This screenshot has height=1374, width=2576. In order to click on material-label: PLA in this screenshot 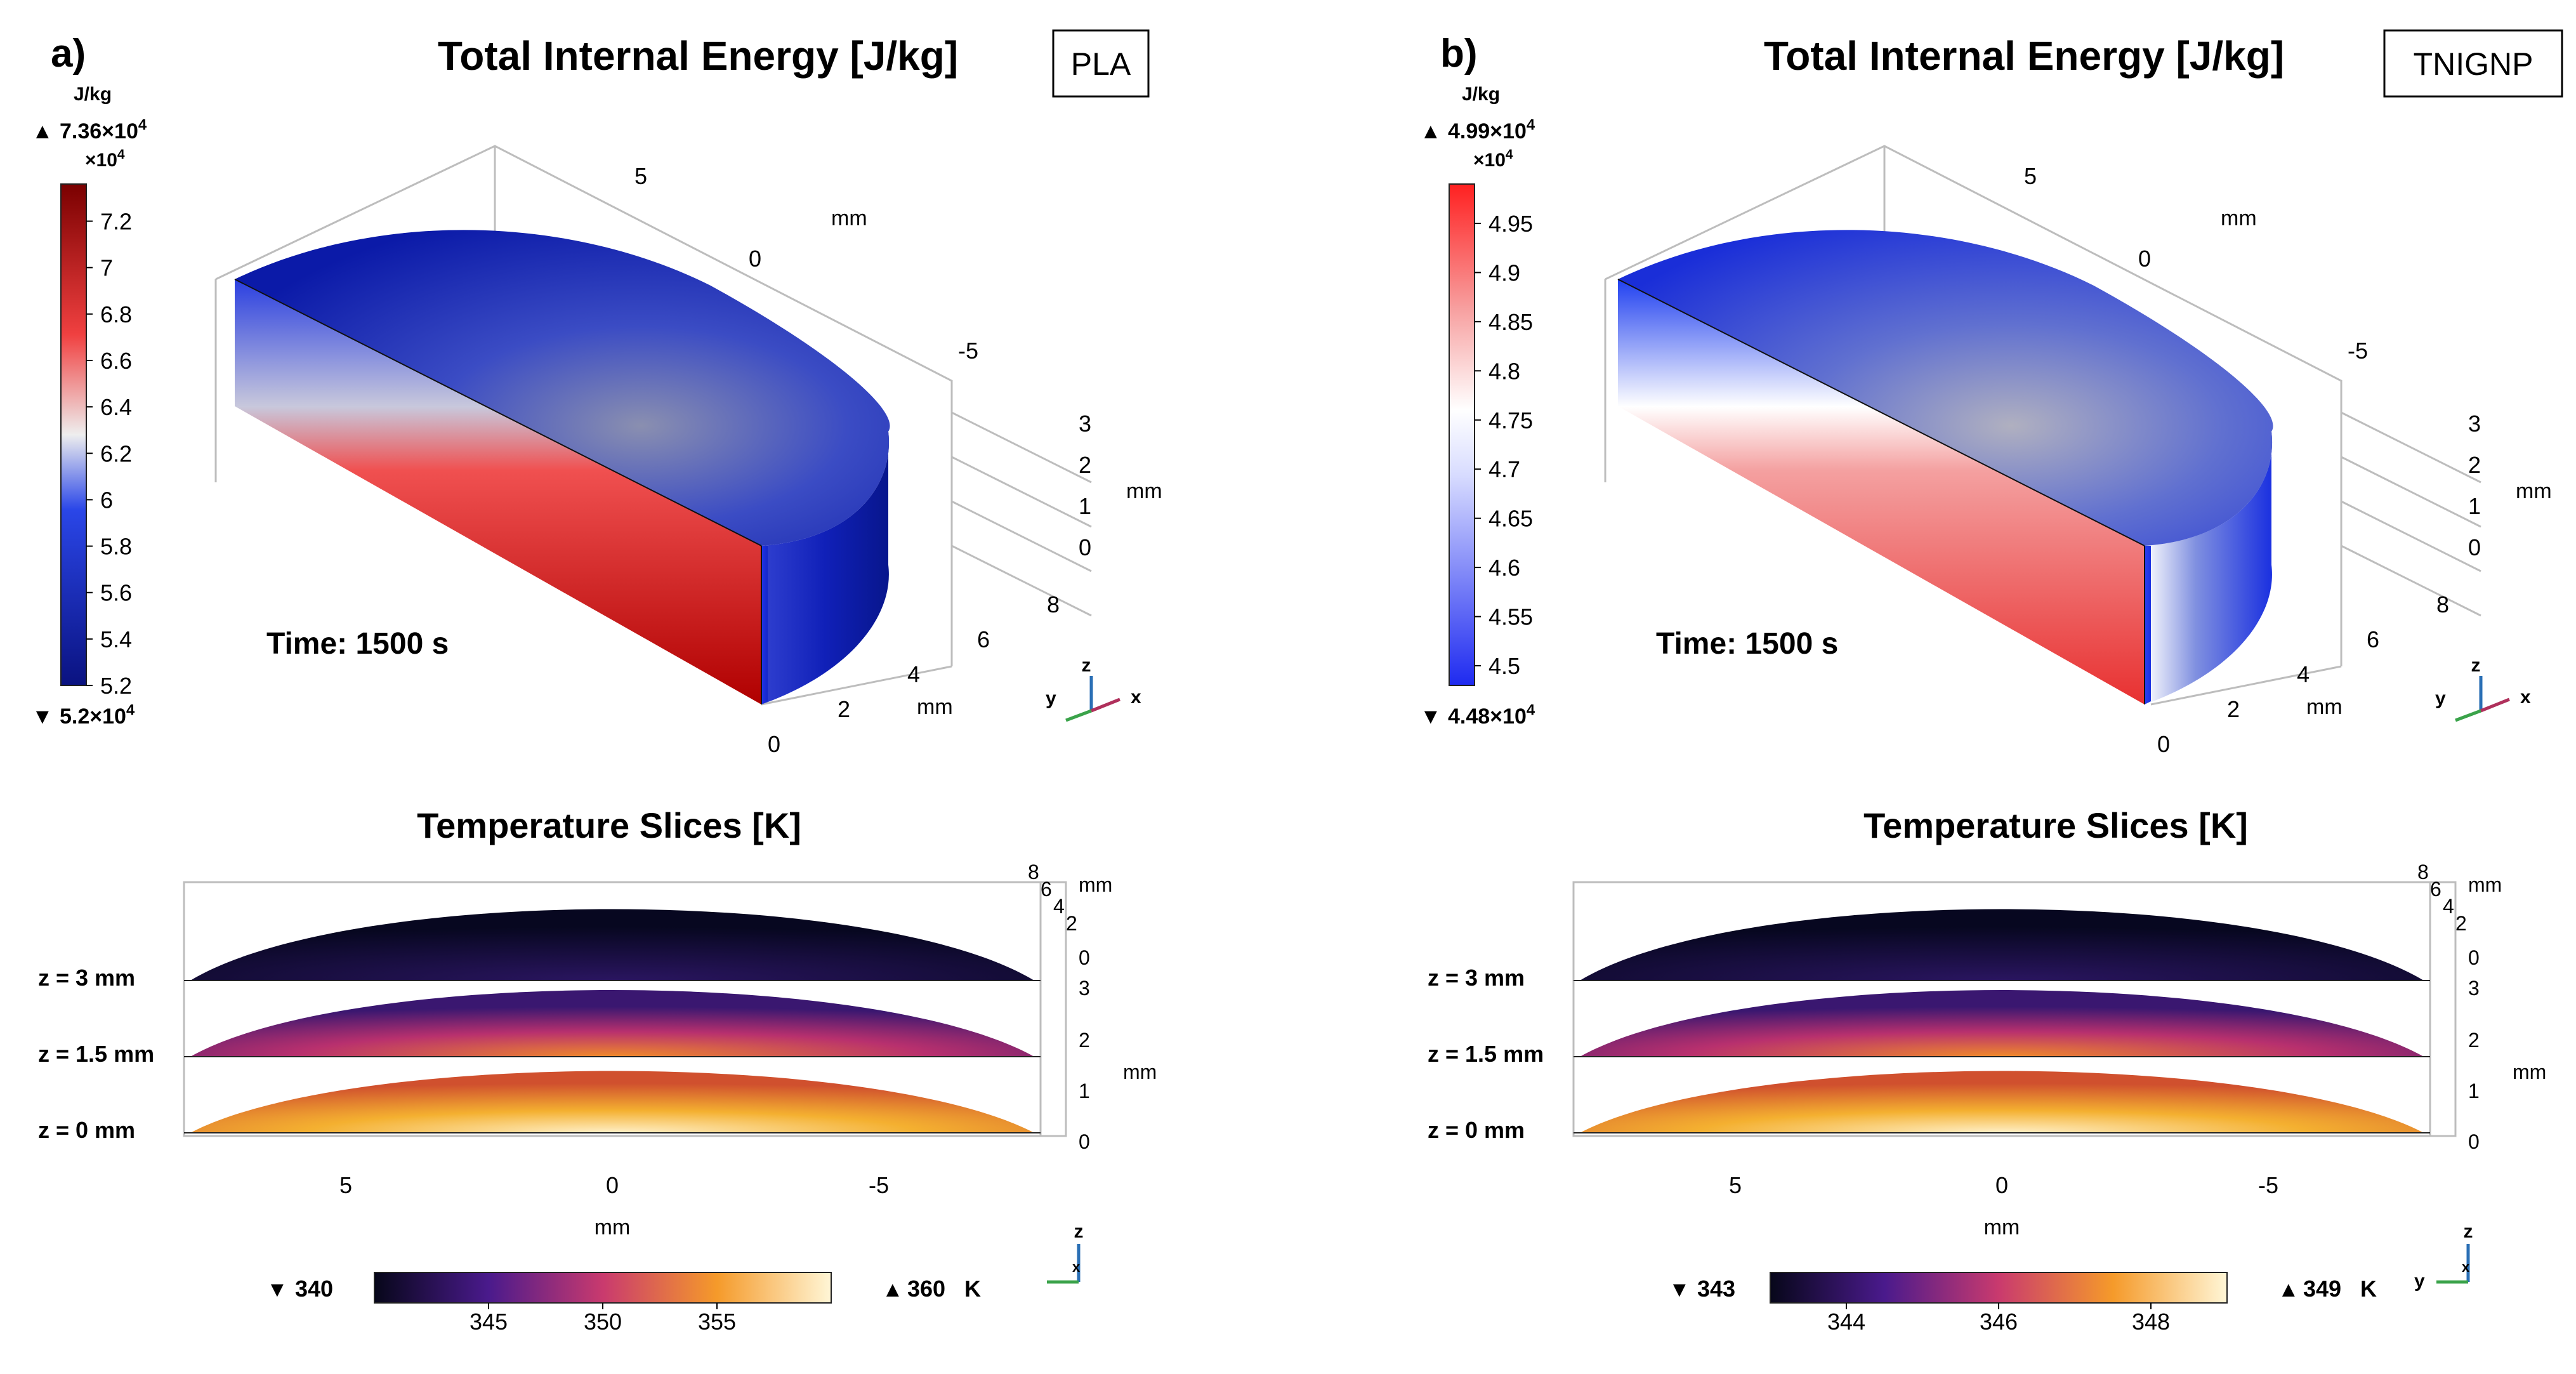, I will do `click(1101, 64)`.